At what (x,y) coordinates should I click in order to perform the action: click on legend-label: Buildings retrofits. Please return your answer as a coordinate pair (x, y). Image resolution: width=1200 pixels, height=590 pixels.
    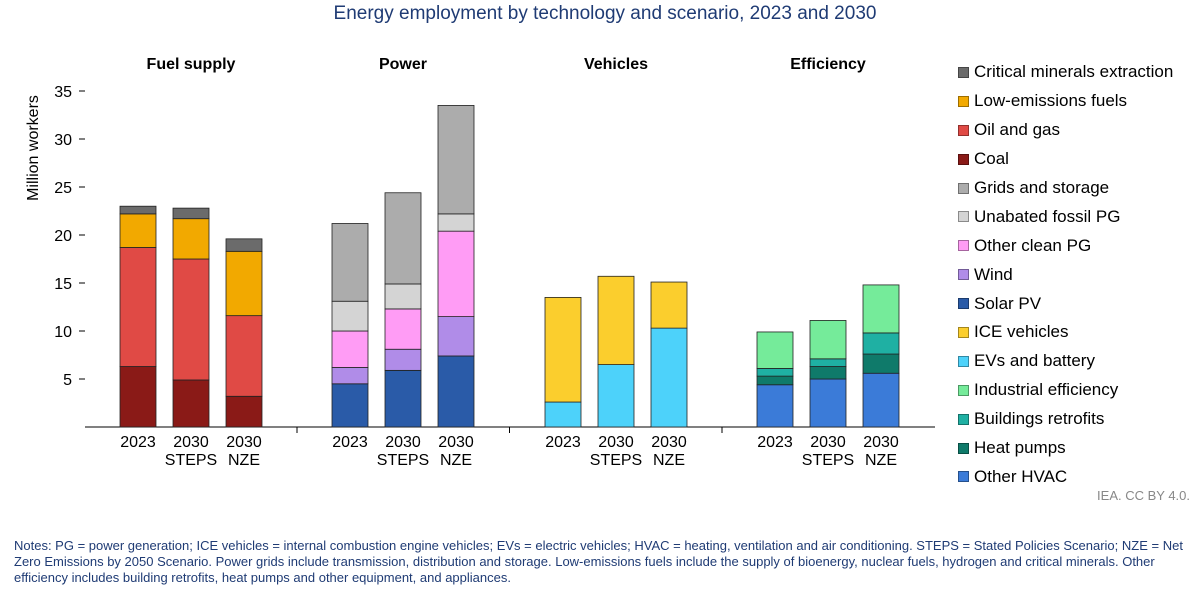
    Looking at the image, I should click on (1039, 419).